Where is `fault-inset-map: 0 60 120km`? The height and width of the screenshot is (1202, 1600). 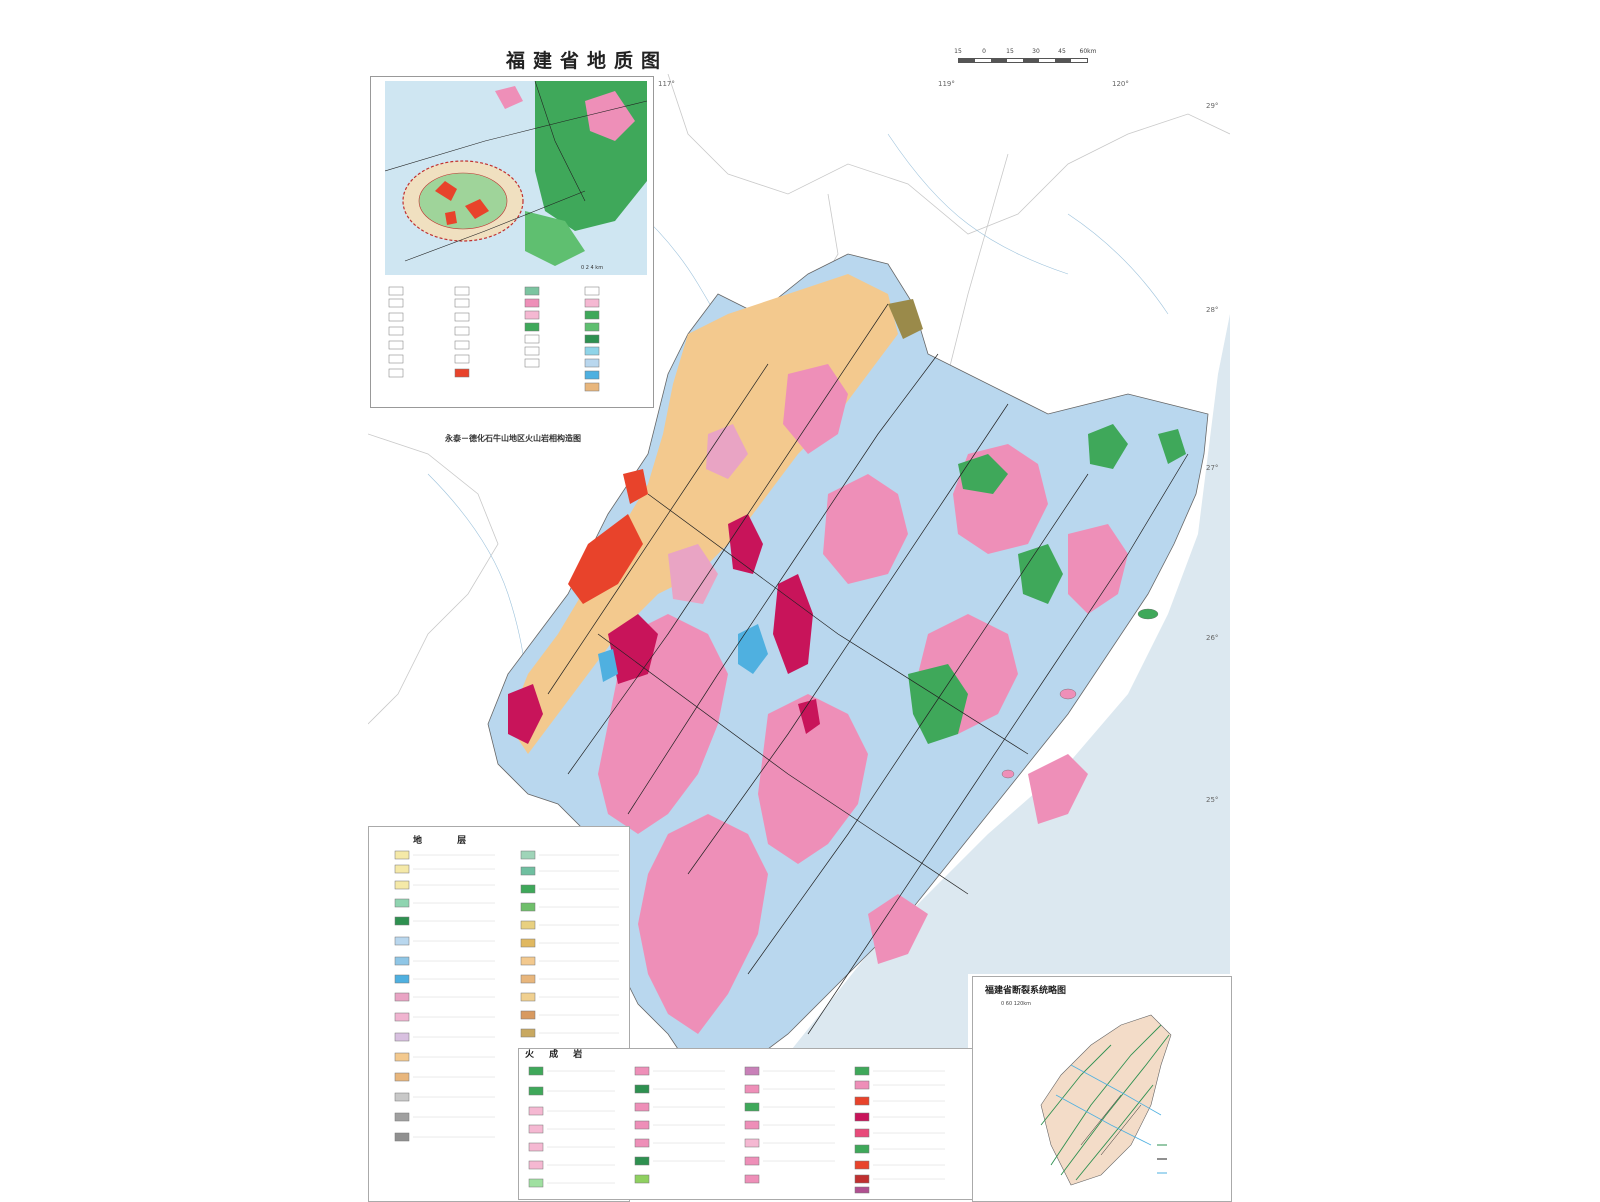
fault-inset-map: 0 60 120km is located at coordinates (1086, 1093).